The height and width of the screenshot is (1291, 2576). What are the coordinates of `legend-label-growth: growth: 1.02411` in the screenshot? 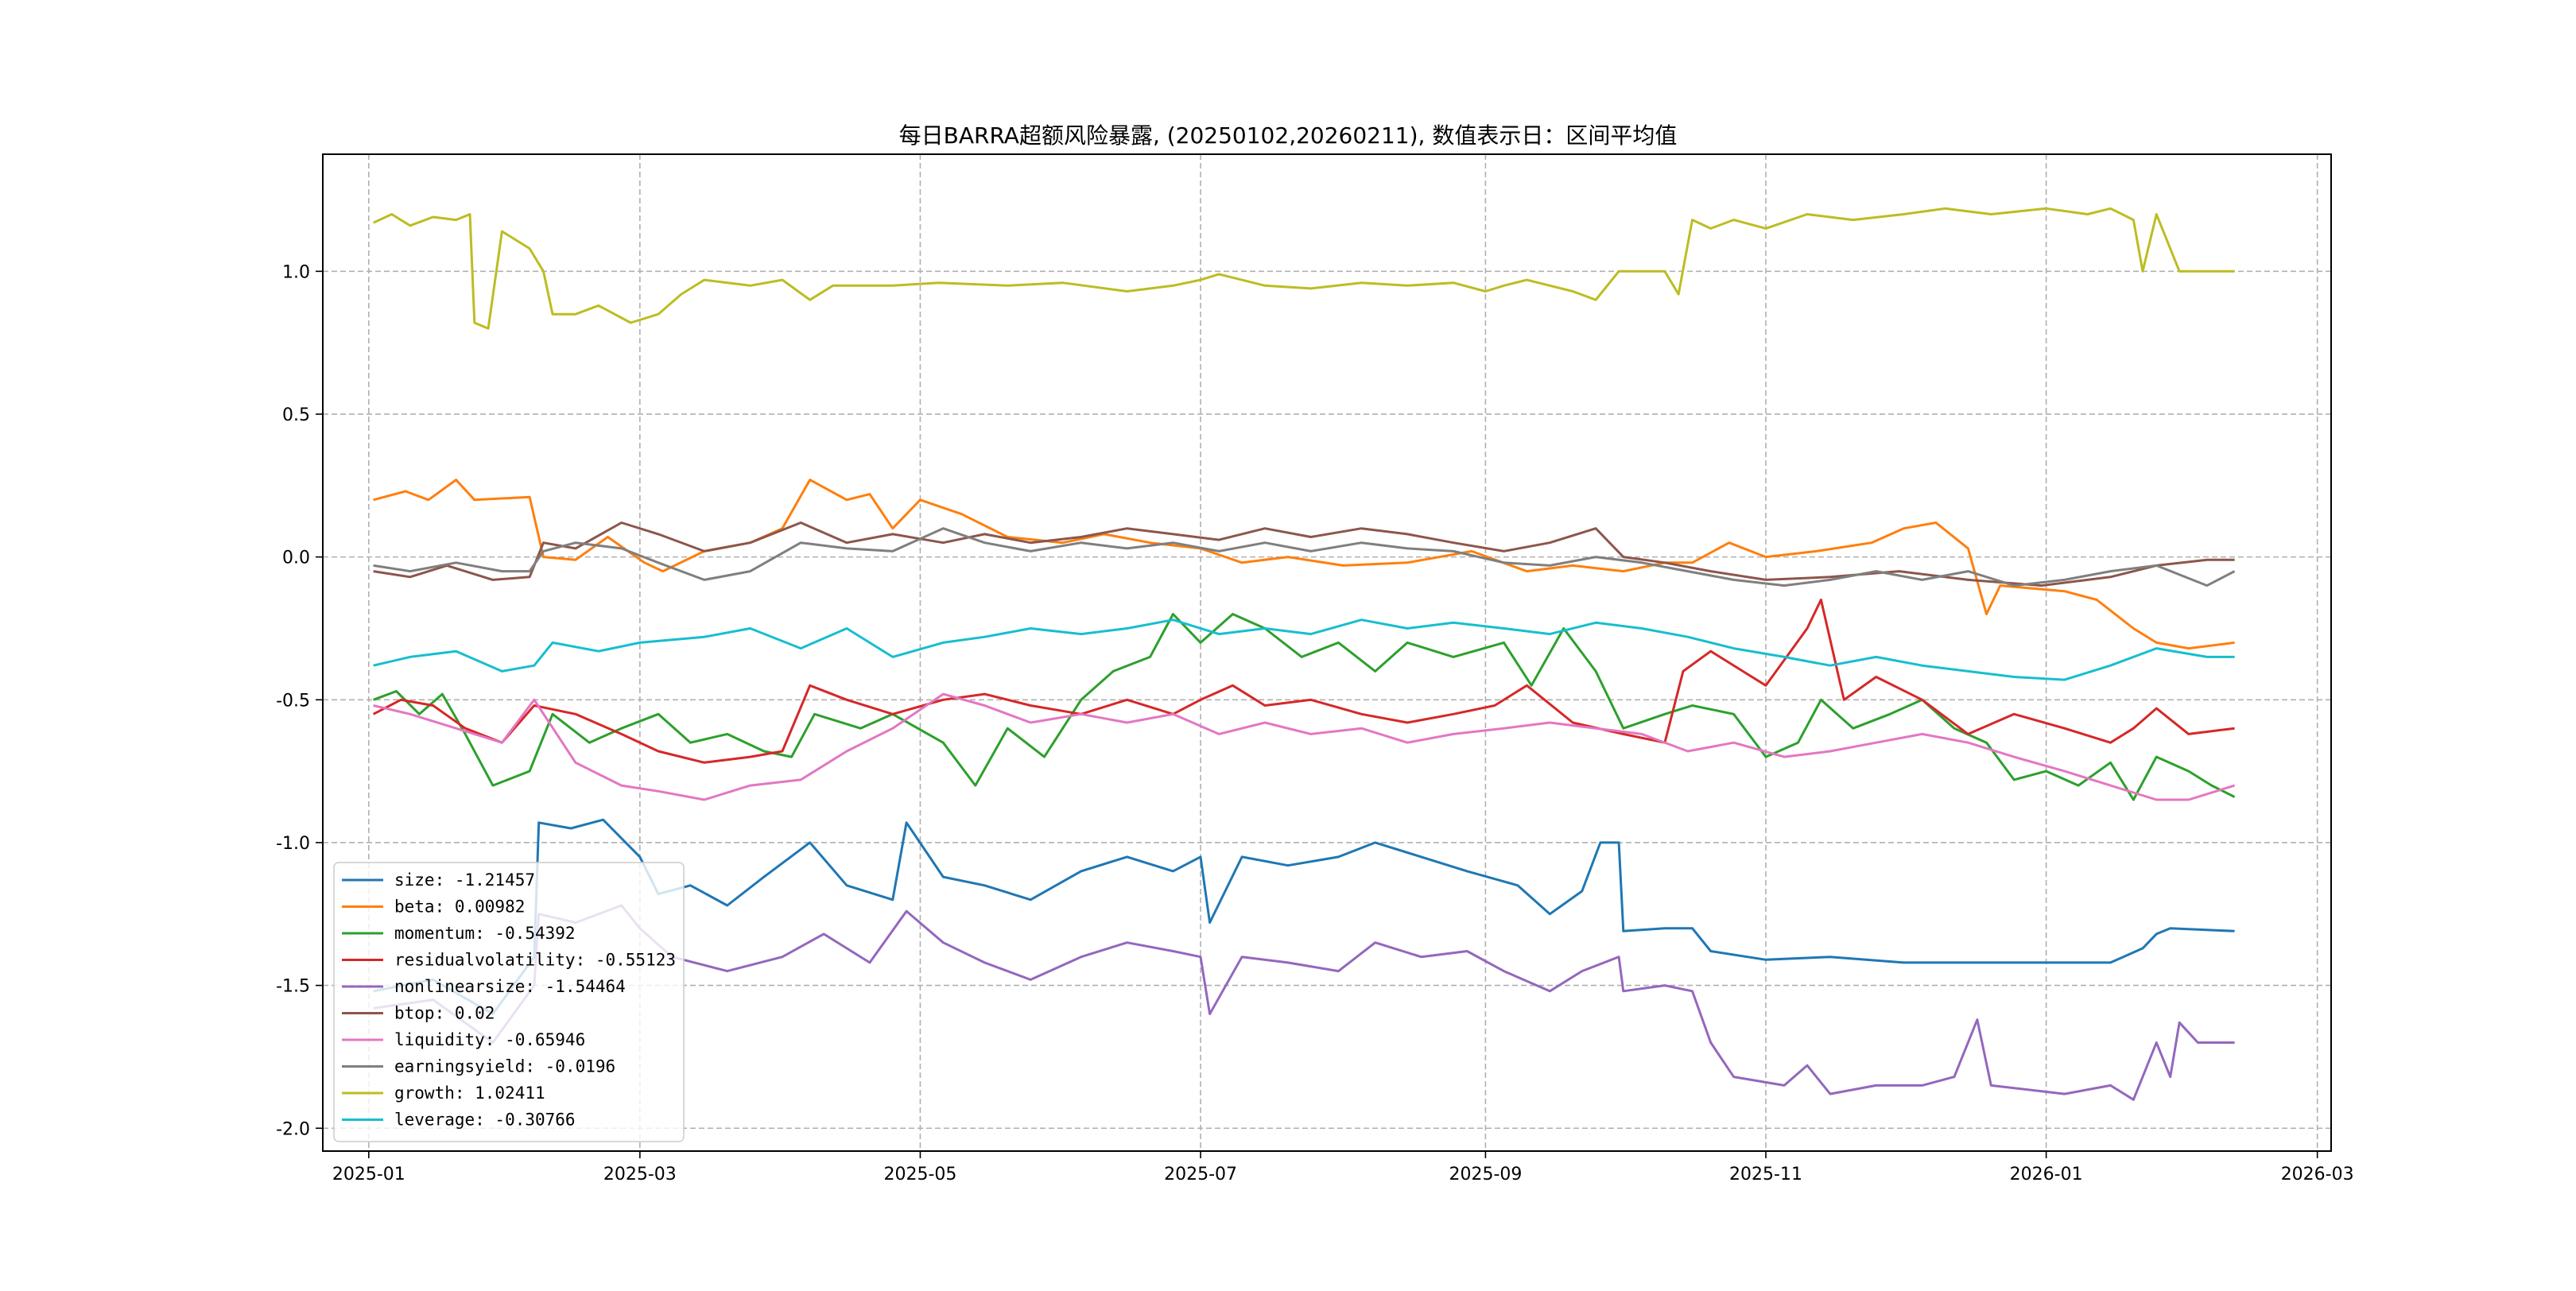 It's located at (470, 1093).